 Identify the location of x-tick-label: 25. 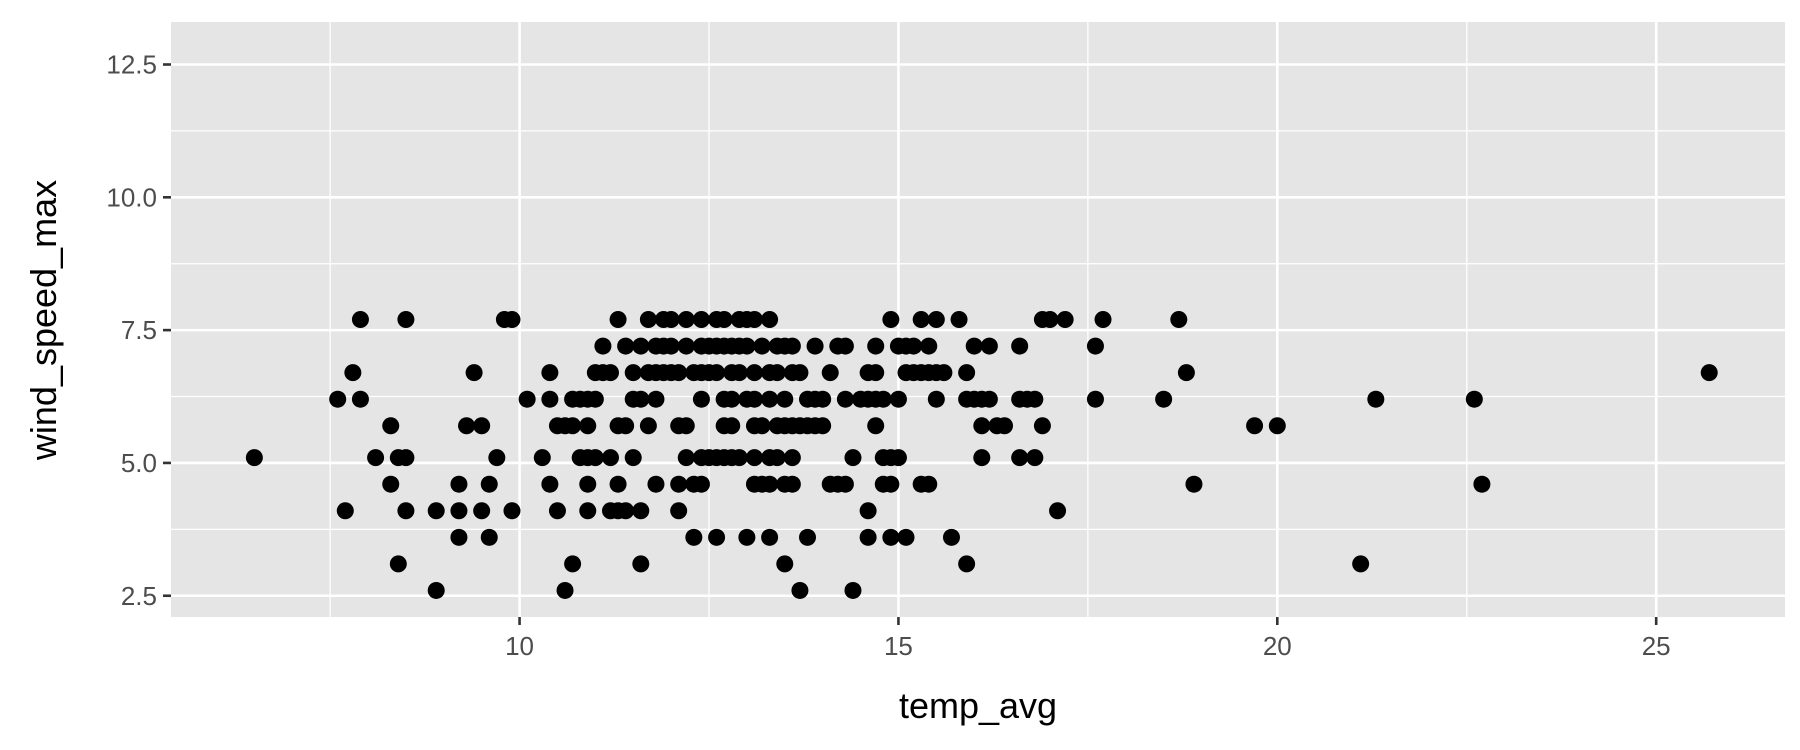
(1656, 646).